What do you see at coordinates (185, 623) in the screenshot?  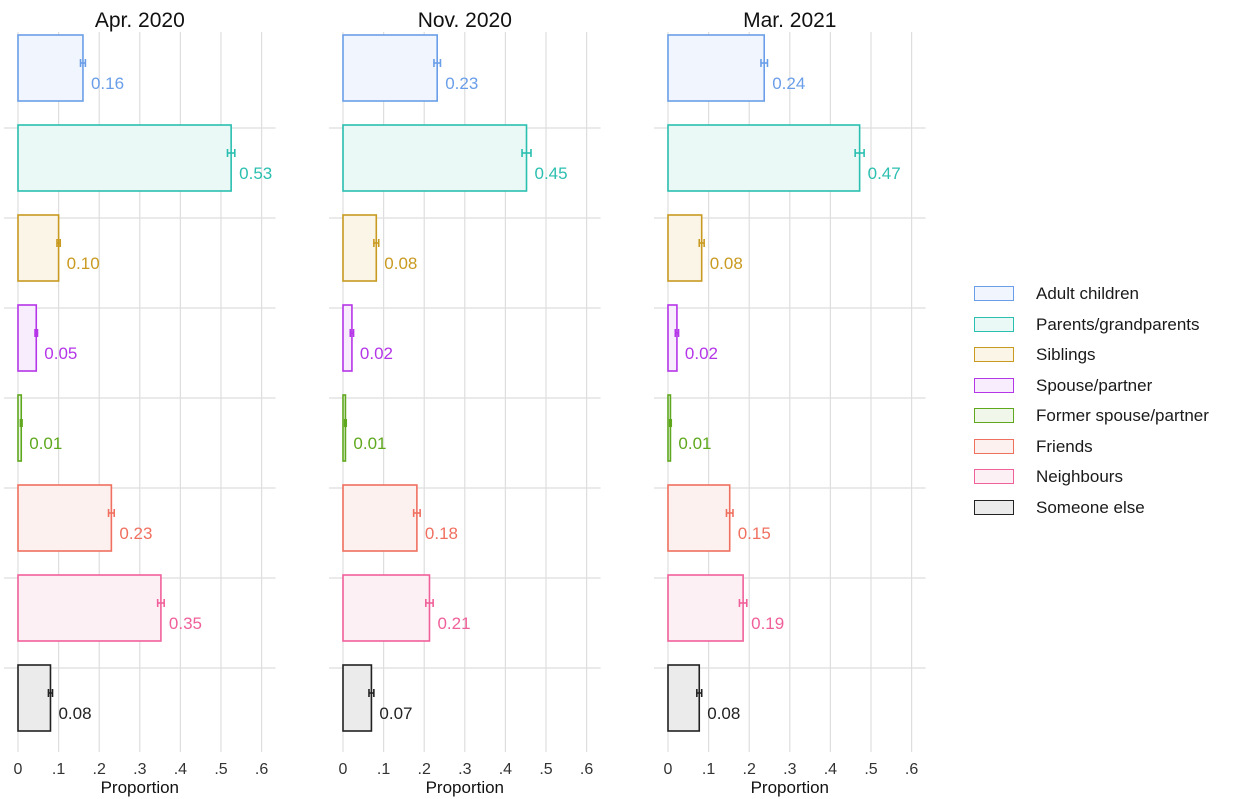 I see `data-label: 0.35` at bounding box center [185, 623].